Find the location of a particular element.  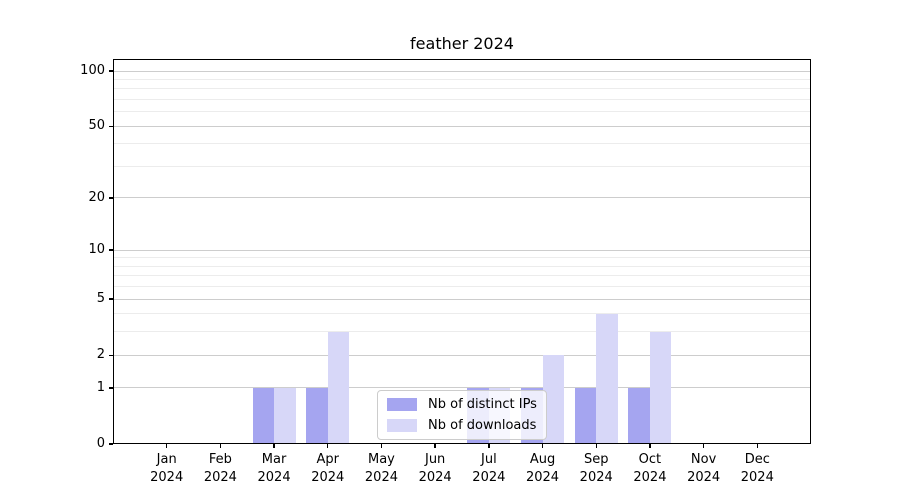

y-tick-label-2: 2 is located at coordinates (100, 355).